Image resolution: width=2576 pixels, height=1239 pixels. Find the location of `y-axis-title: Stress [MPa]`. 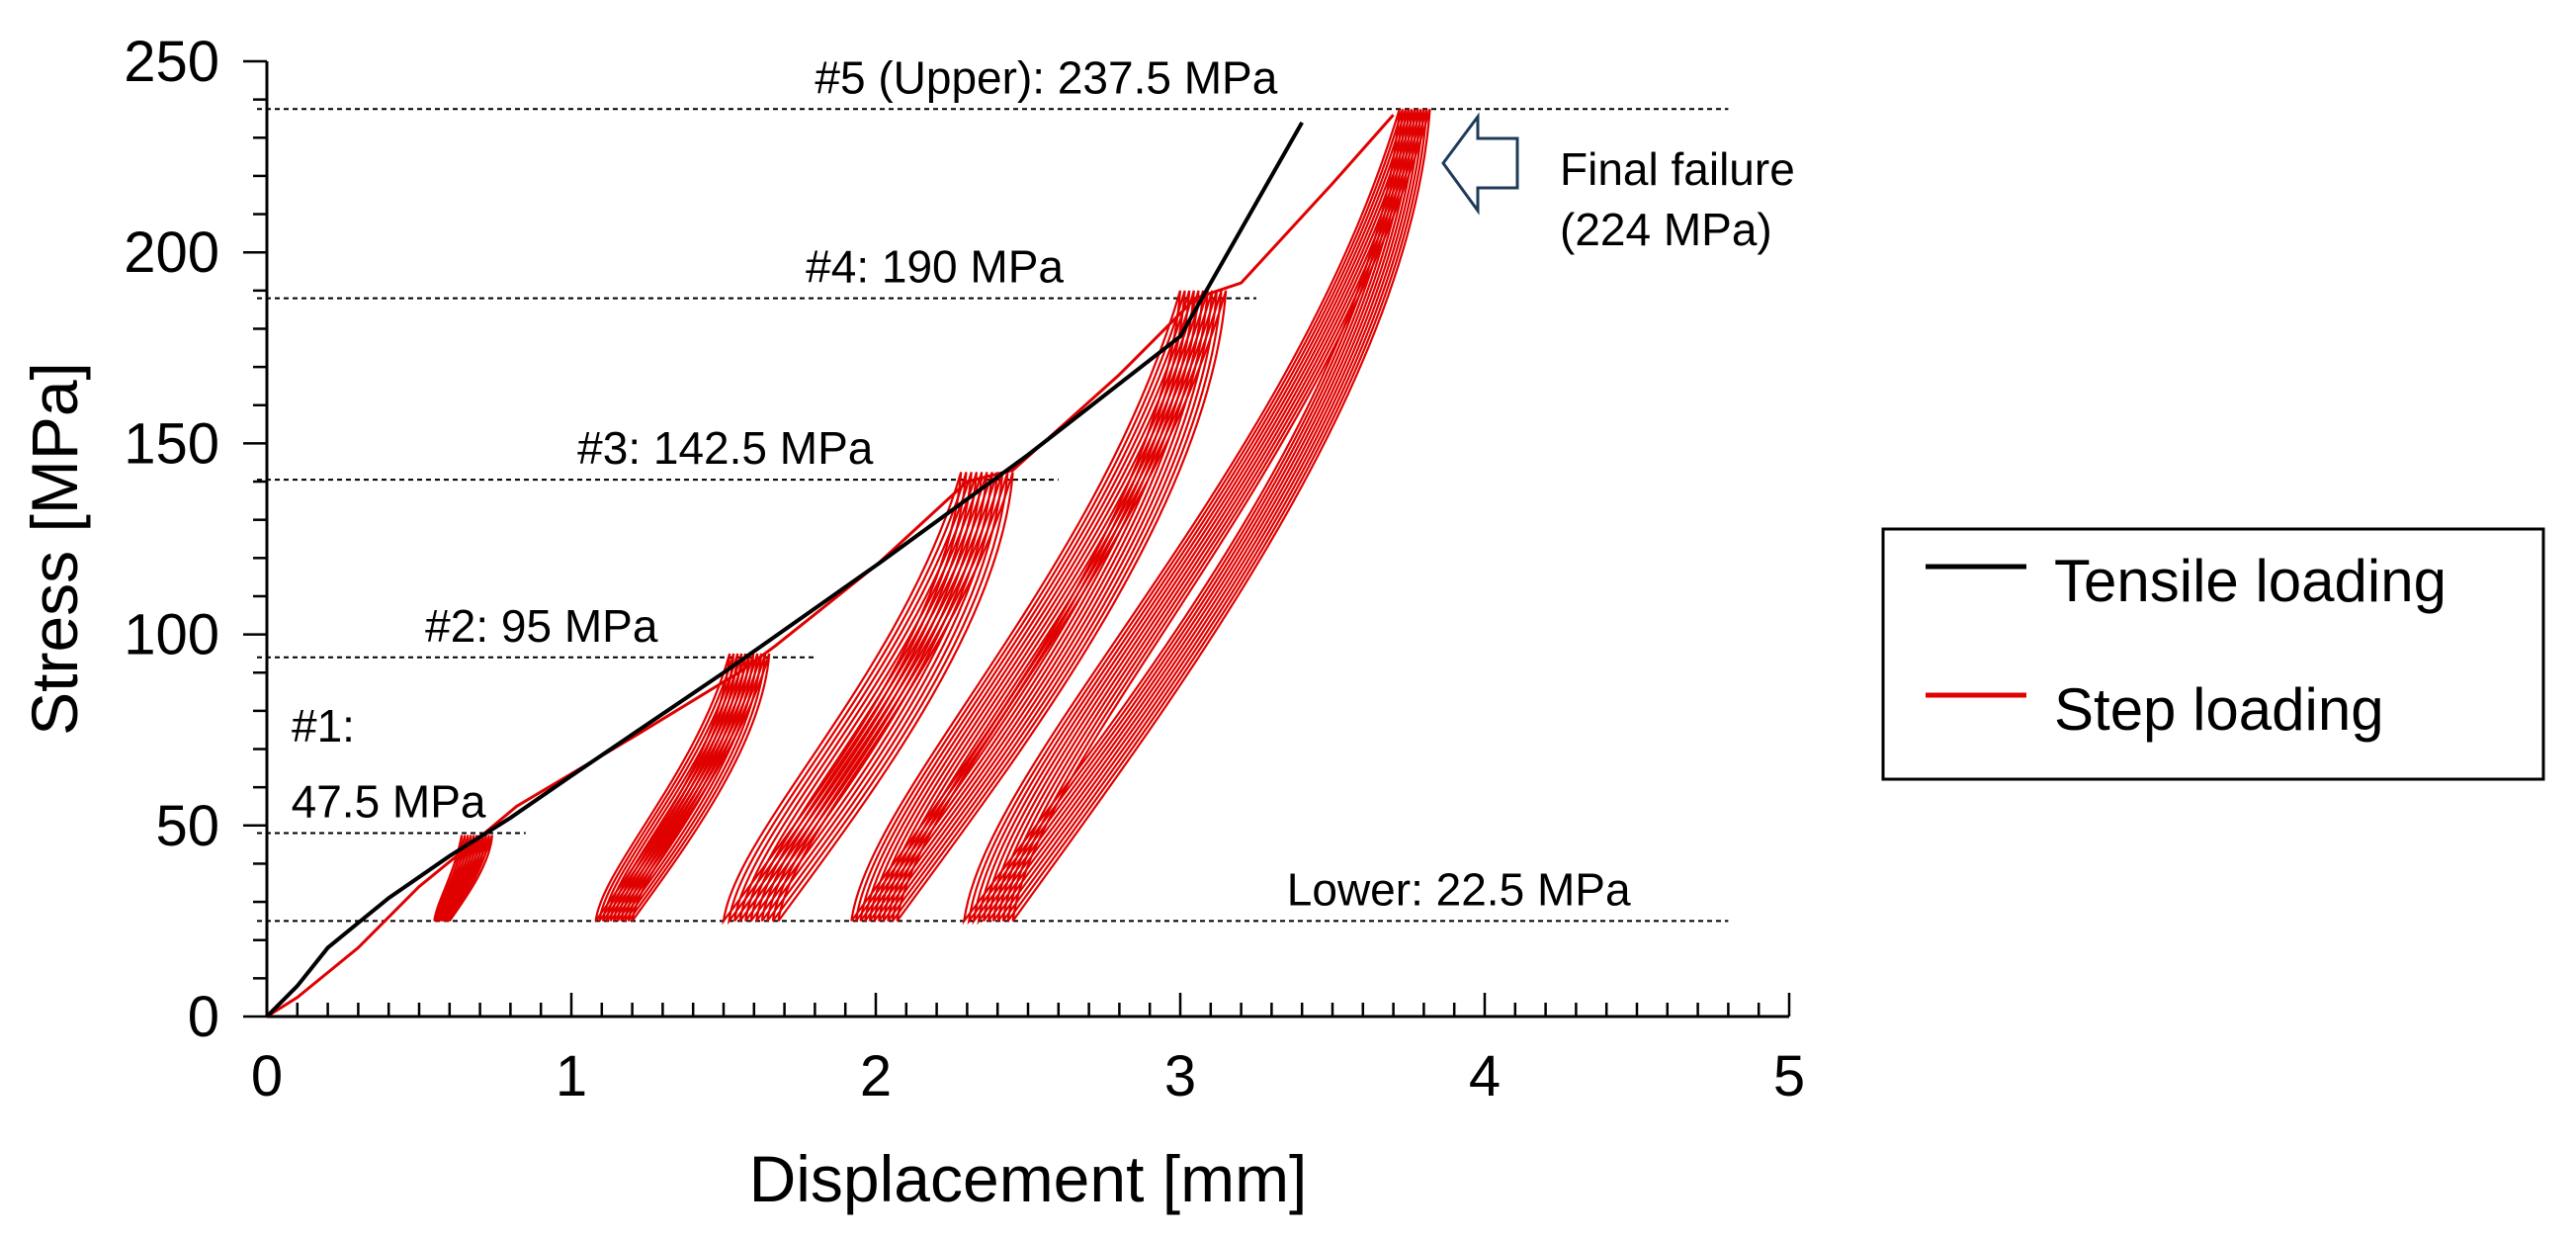

y-axis-title: Stress [MPa] is located at coordinates (54, 549).